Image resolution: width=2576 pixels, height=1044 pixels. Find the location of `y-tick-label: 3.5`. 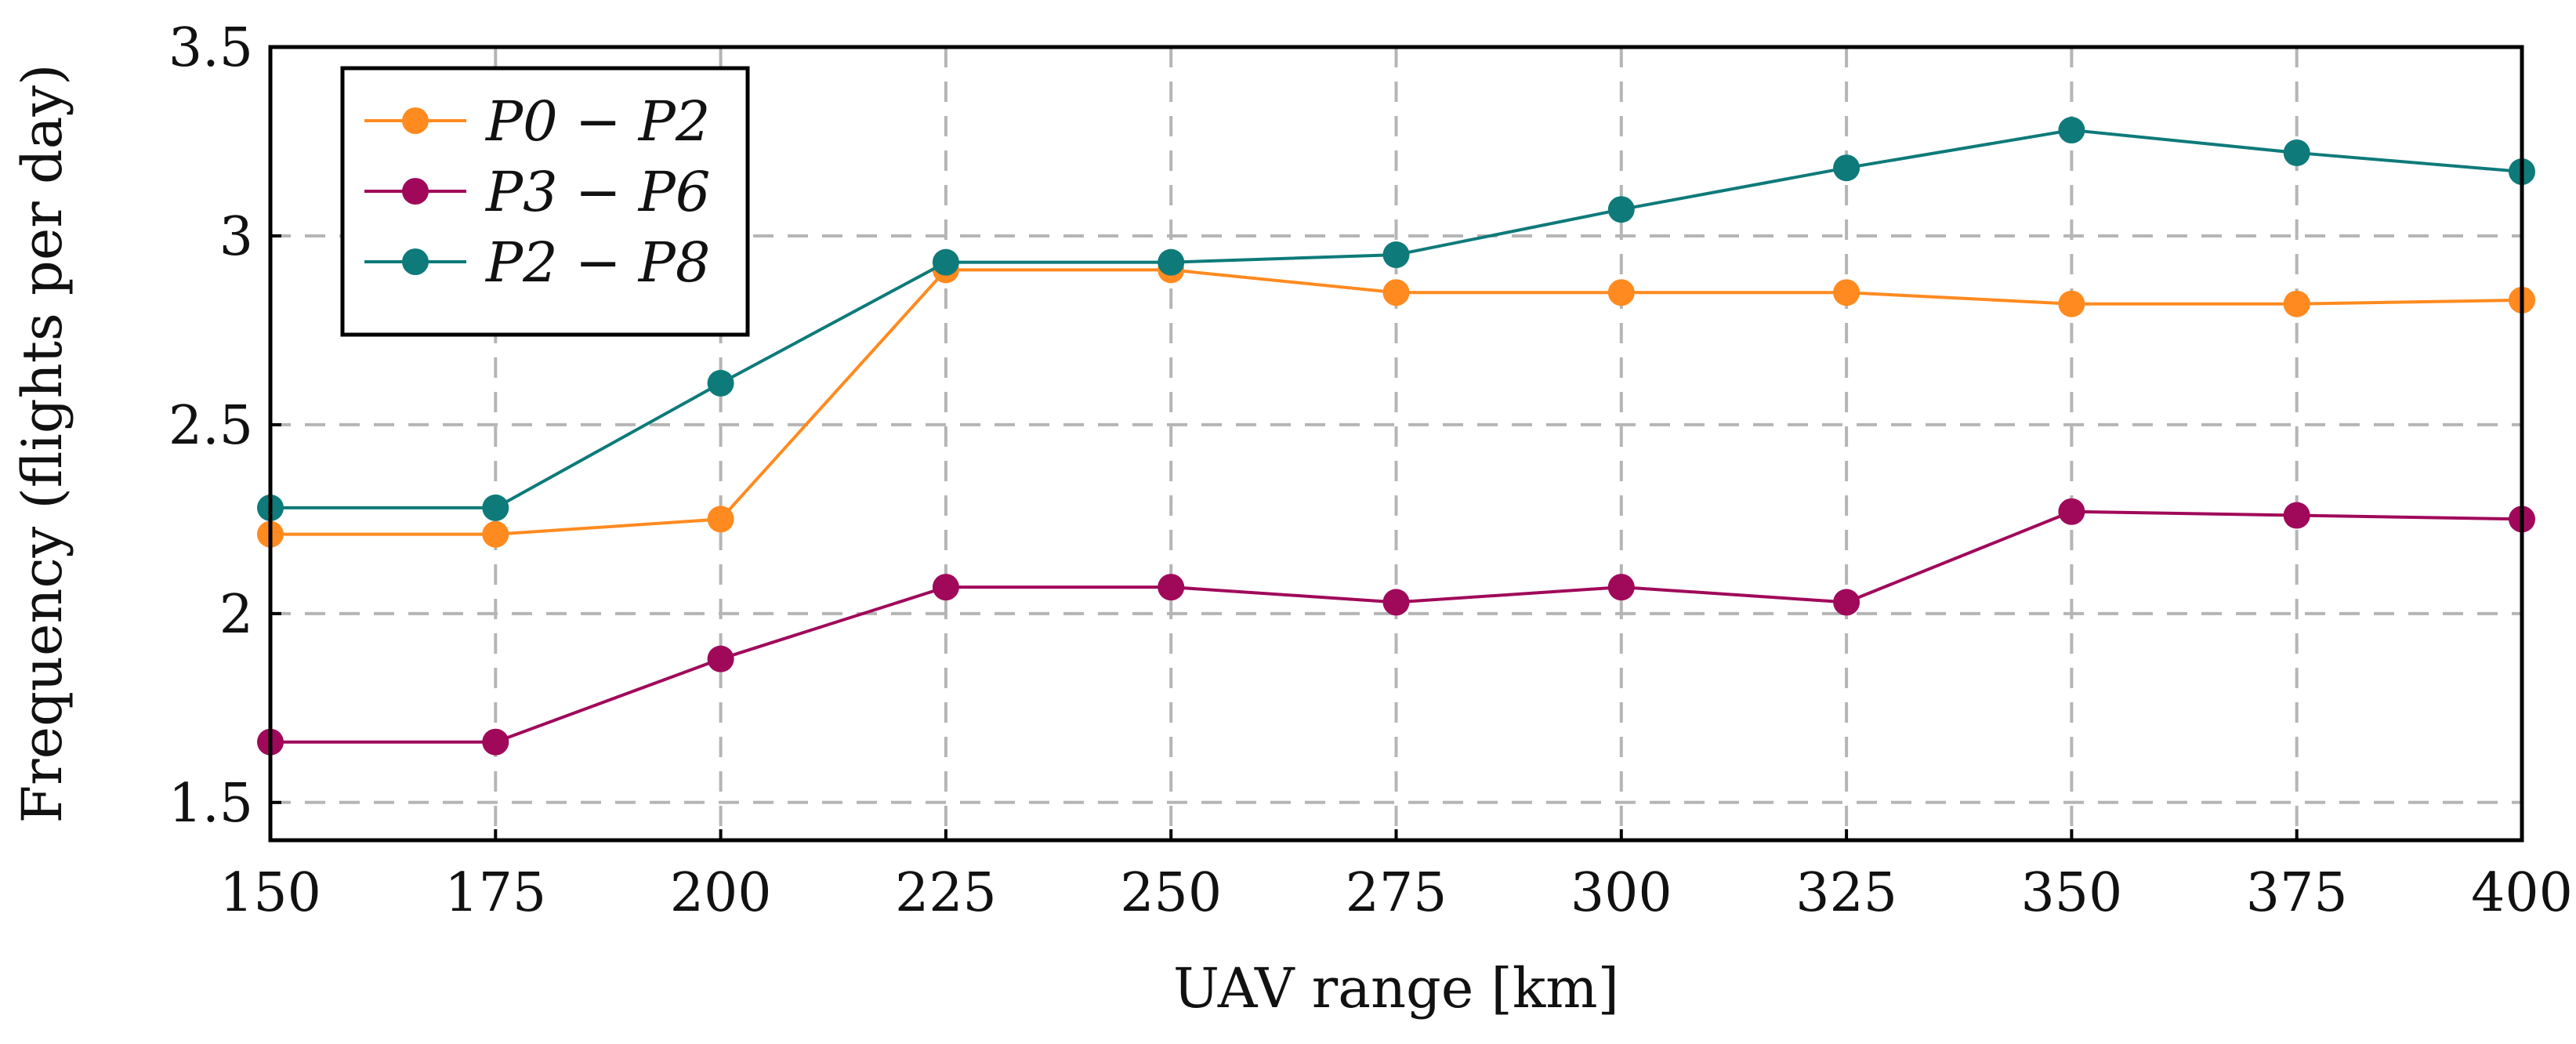

y-tick-label: 3.5 is located at coordinates (210, 48).